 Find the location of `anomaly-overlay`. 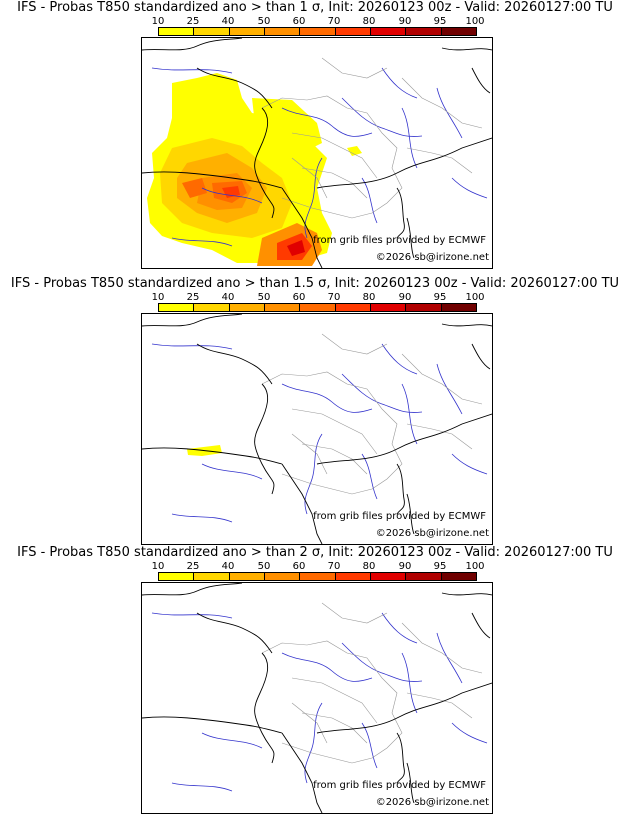

anomaly-overlay is located at coordinates (254, 169).